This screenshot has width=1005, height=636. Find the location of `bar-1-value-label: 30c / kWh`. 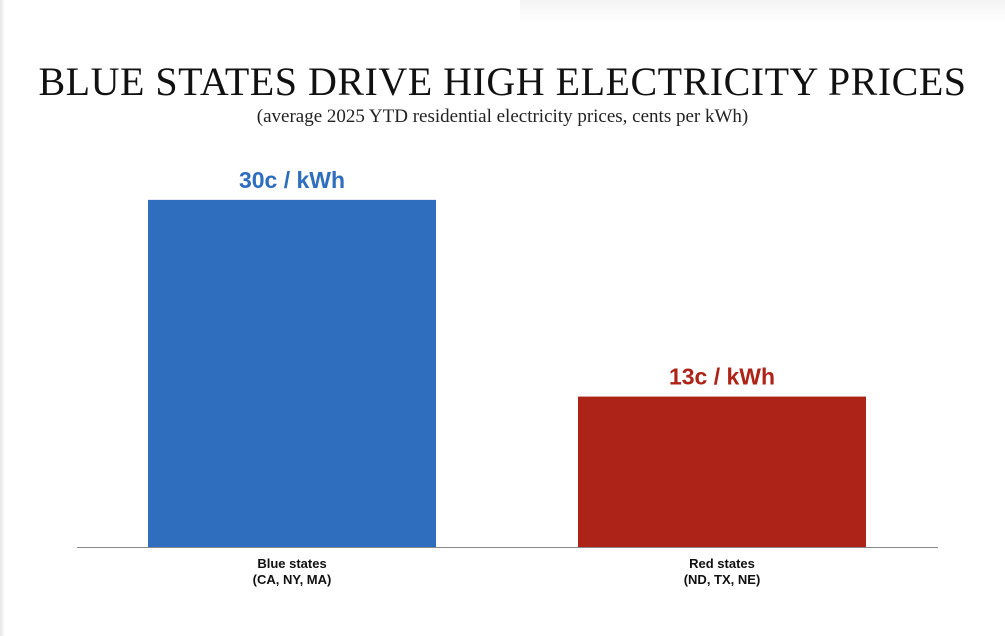

bar-1-value-label: 30c / kWh is located at coordinates (292, 180).